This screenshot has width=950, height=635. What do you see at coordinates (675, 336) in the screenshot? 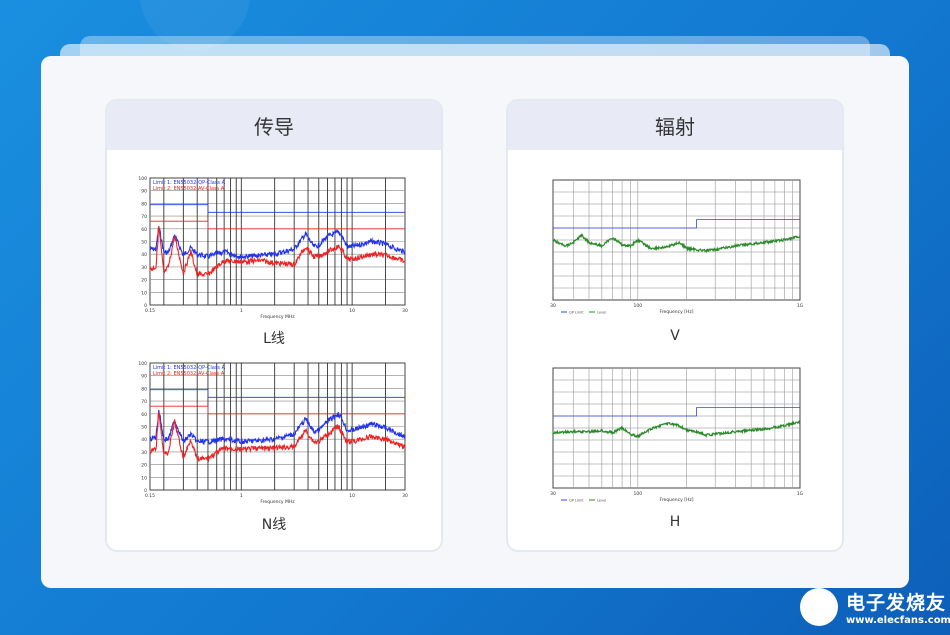
I see `chart-label-v: V` at bounding box center [675, 336].